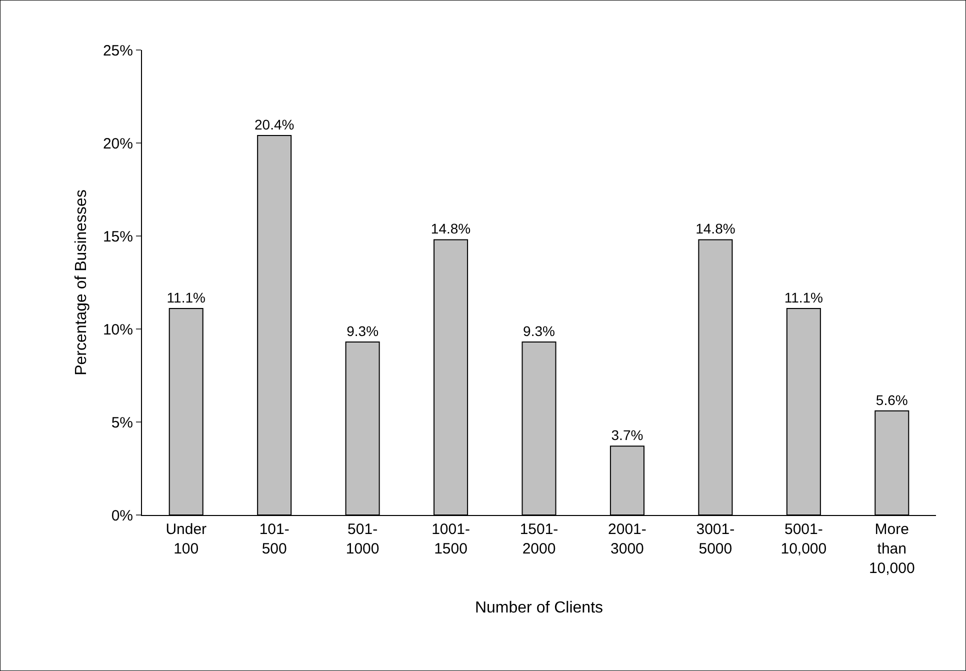  What do you see at coordinates (539, 608) in the screenshot?
I see `x-axis-title: Number of Clients` at bounding box center [539, 608].